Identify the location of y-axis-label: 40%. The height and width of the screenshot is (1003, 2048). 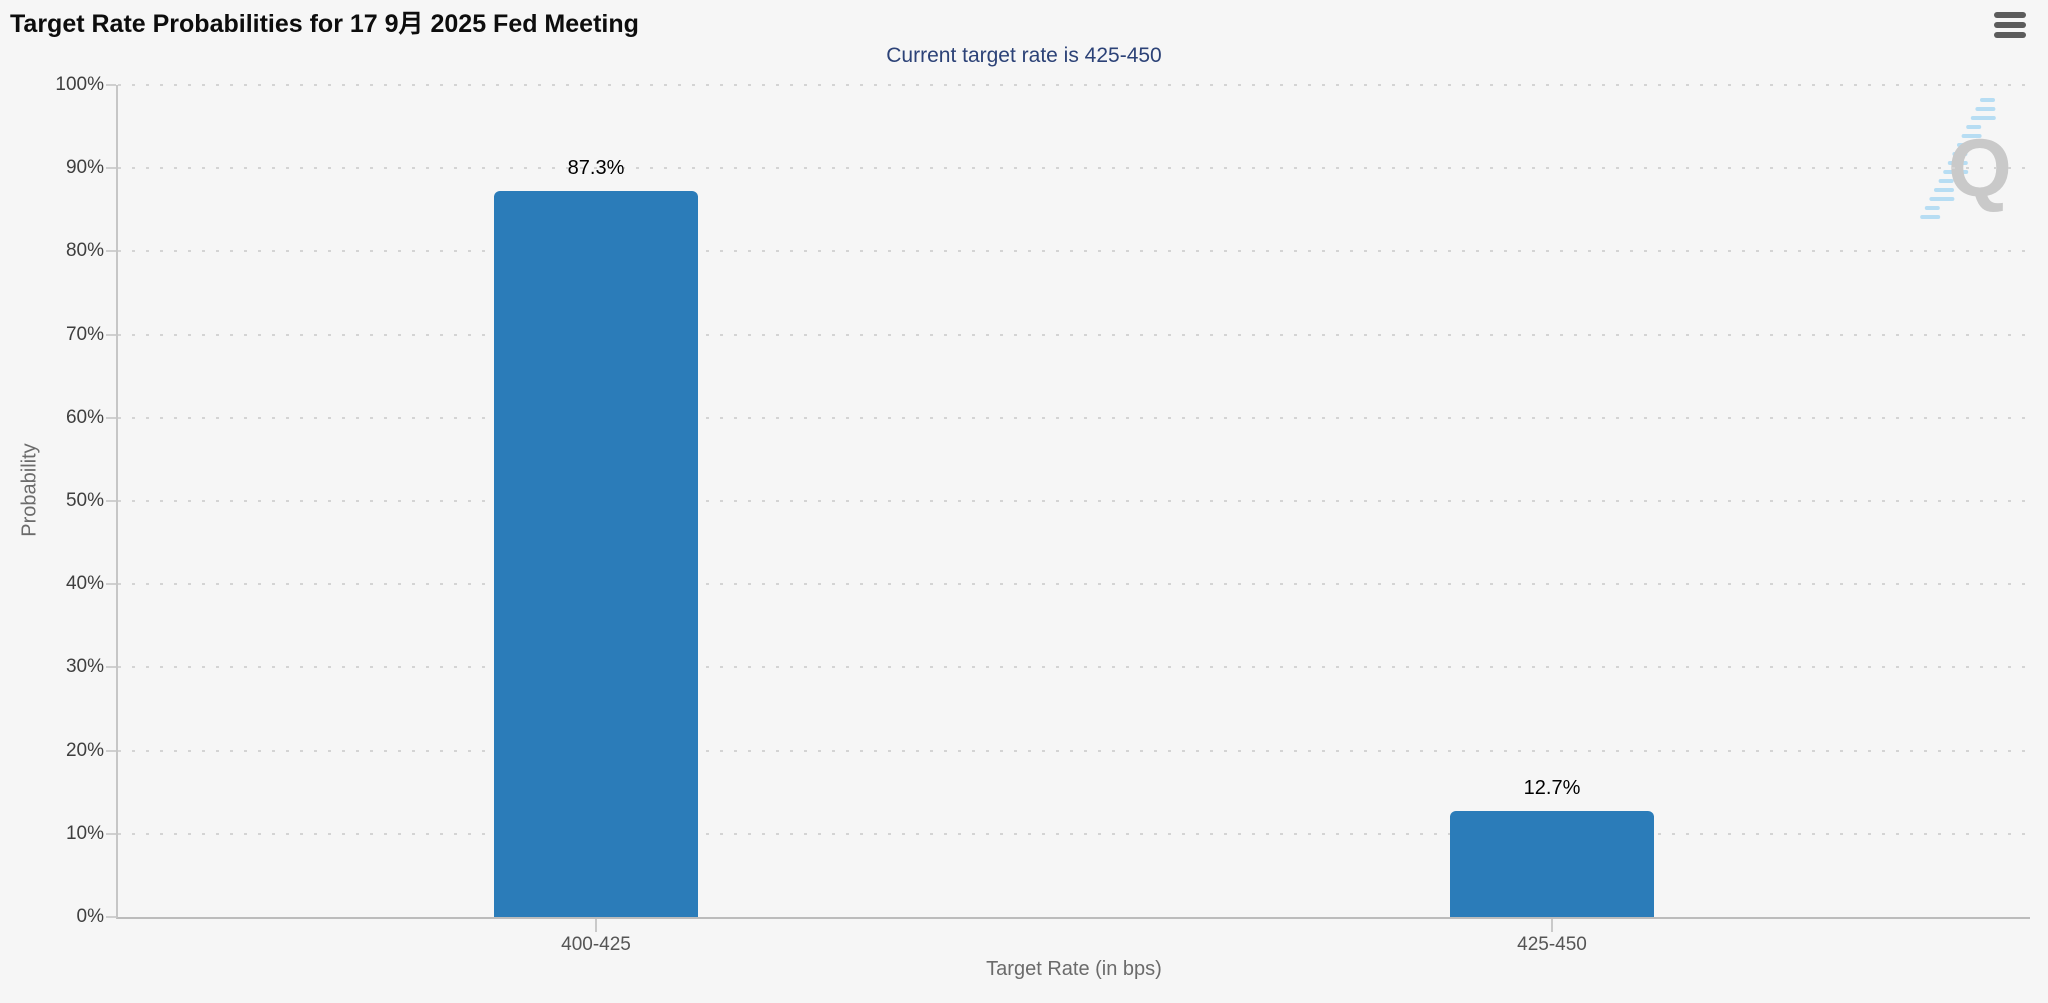
(84, 584).